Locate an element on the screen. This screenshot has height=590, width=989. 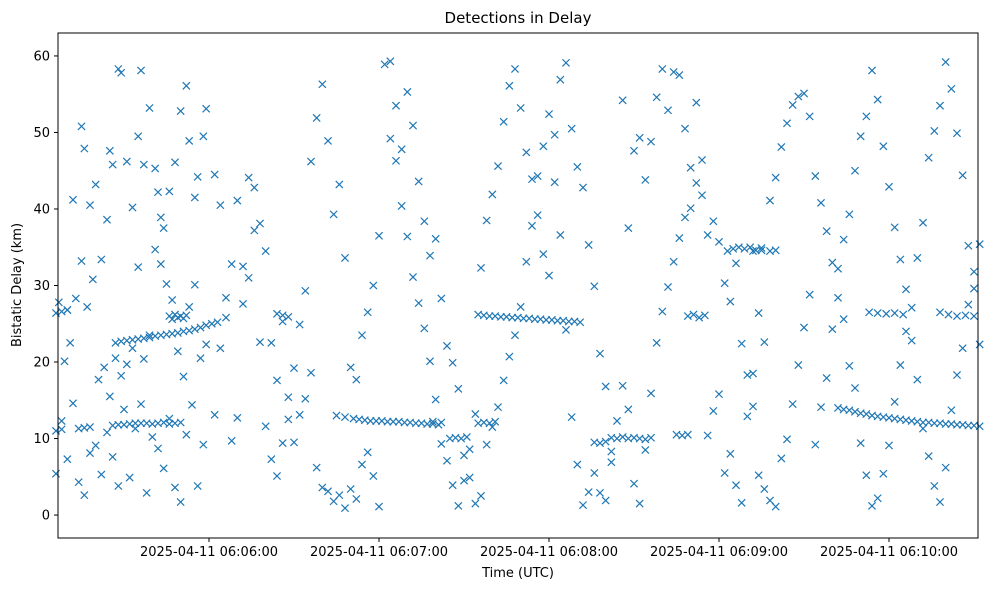
x-tick-label: 2025-04-11 06:08:00 is located at coordinates (549, 552).